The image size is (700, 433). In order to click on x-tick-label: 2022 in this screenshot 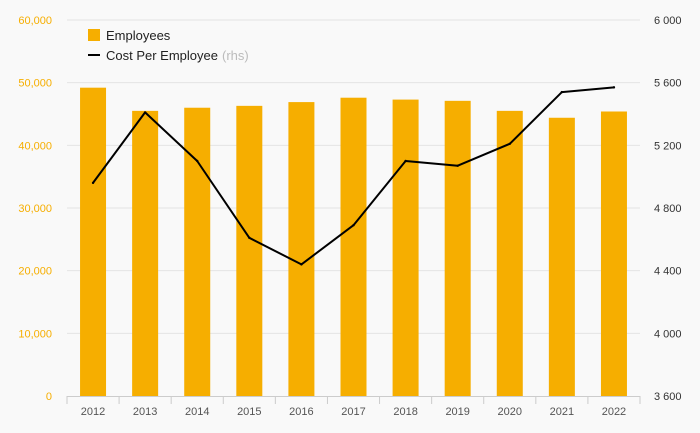, I will do `click(614, 412)`.